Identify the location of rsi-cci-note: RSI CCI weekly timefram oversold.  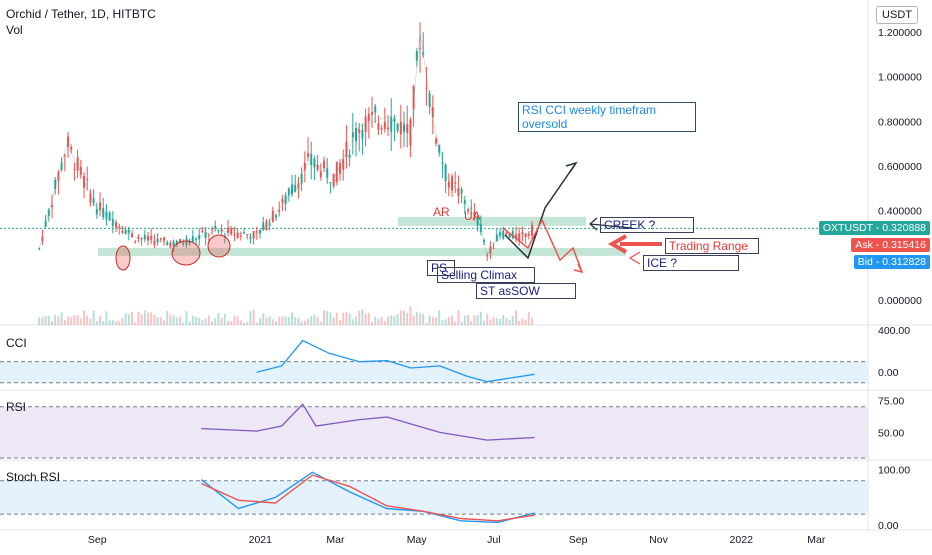
(607, 117).